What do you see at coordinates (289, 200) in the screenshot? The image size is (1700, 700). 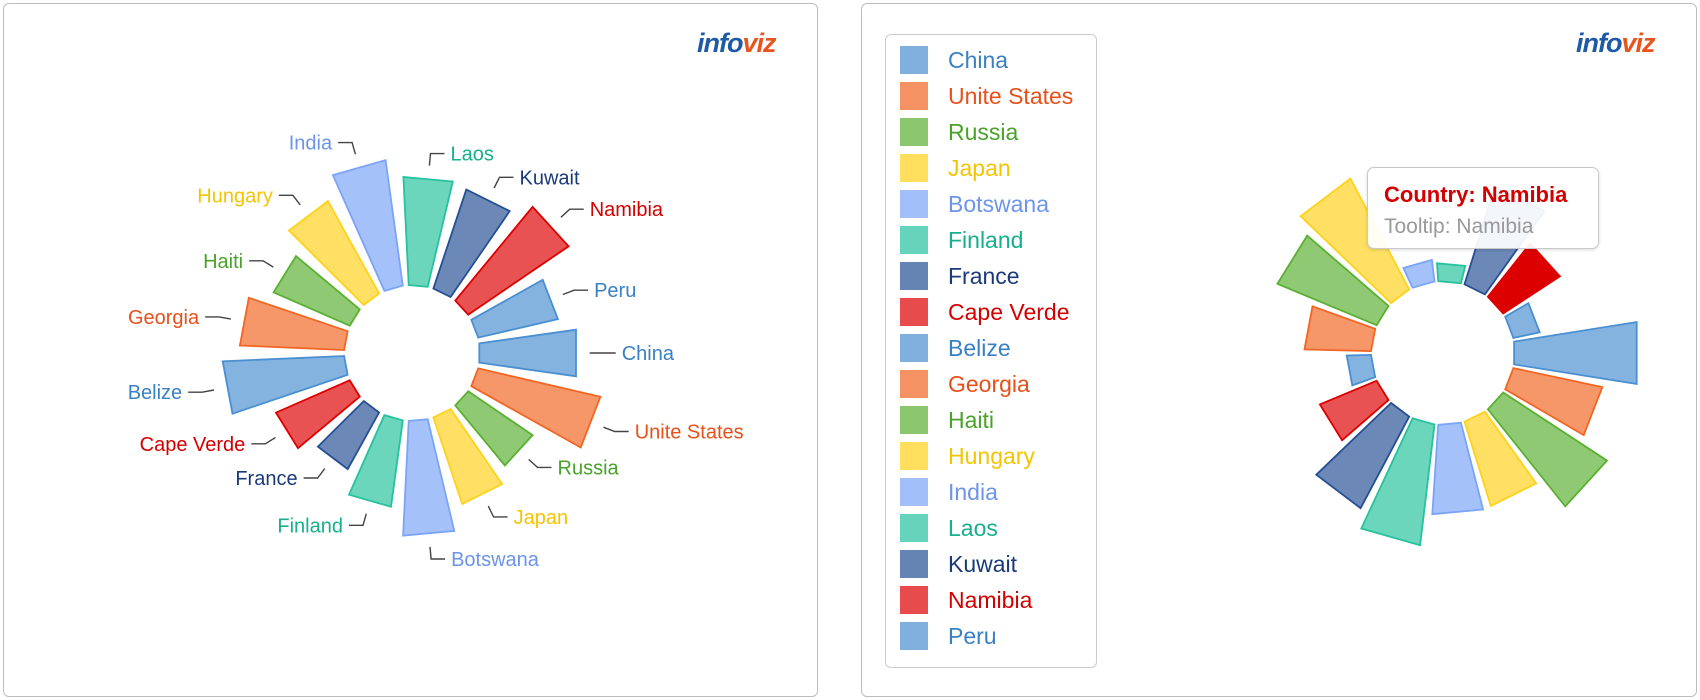 I see `label-connector-hungary` at bounding box center [289, 200].